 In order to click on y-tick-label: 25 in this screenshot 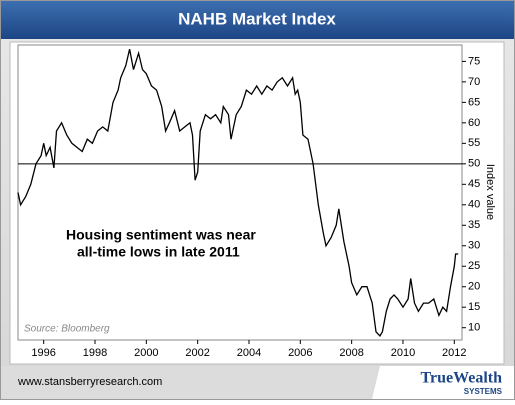, I will do `click(474, 266)`.